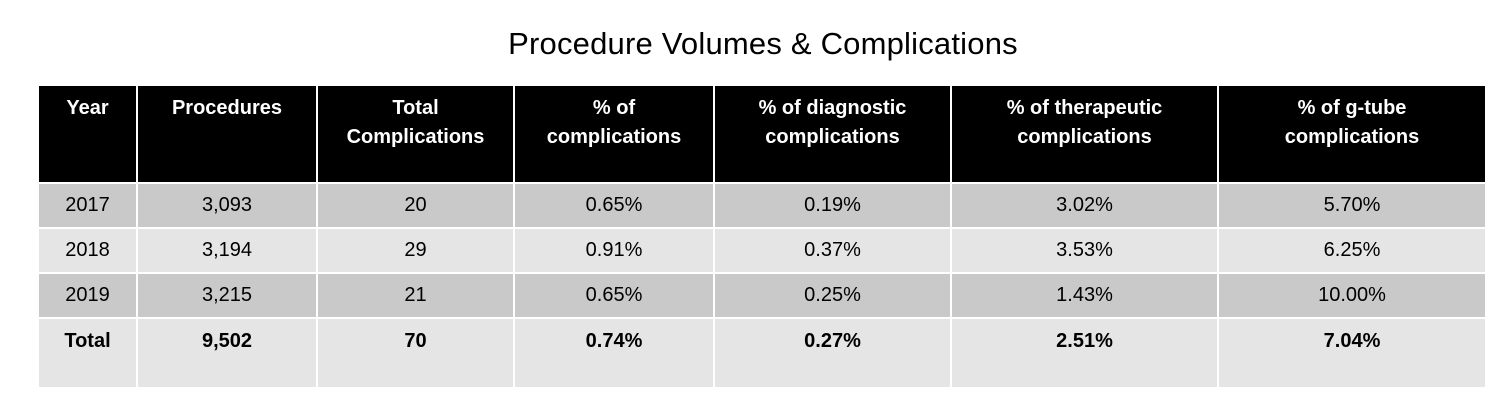  What do you see at coordinates (1084, 134) in the screenshot?
I see `column-header-pct-therapeutic: % of therapeutic complications` at bounding box center [1084, 134].